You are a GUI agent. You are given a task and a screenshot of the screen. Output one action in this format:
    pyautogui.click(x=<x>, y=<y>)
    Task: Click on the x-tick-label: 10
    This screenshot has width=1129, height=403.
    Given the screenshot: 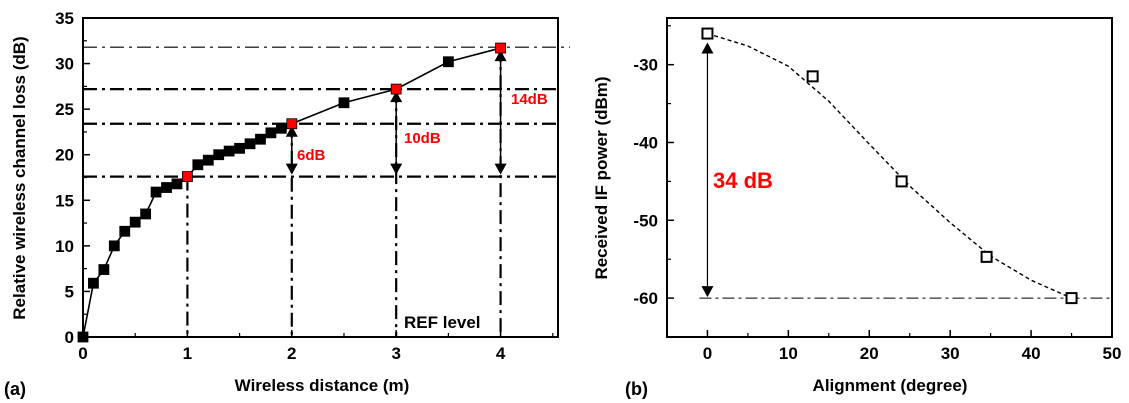 What is the action you would take?
    pyautogui.click(x=788, y=353)
    